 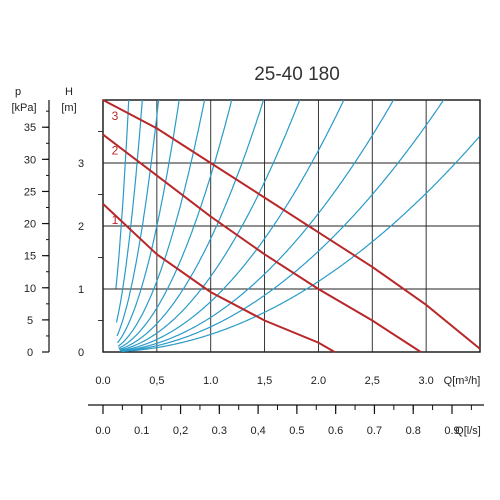 What do you see at coordinates (81, 227) in the screenshot?
I see `h-tick-label: 2` at bounding box center [81, 227].